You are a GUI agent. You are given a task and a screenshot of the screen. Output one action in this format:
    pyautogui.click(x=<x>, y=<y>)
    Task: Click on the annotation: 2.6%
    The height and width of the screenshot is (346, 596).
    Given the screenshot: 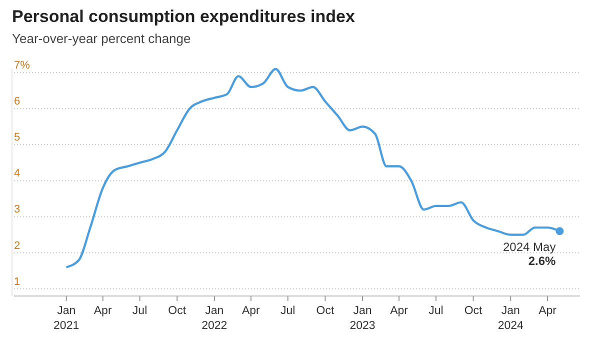 What is the action you would take?
    pyautogui.click(x=542, y=261)
    